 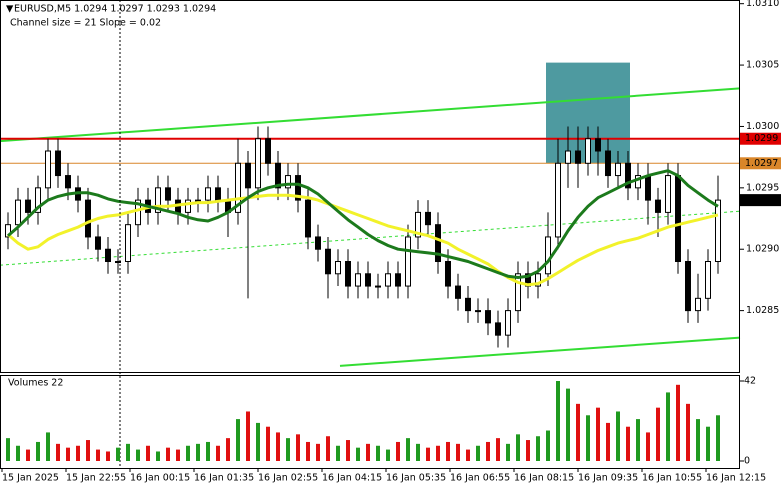 I want to click on level-label: 1.0297, so click(x=761, y=163).